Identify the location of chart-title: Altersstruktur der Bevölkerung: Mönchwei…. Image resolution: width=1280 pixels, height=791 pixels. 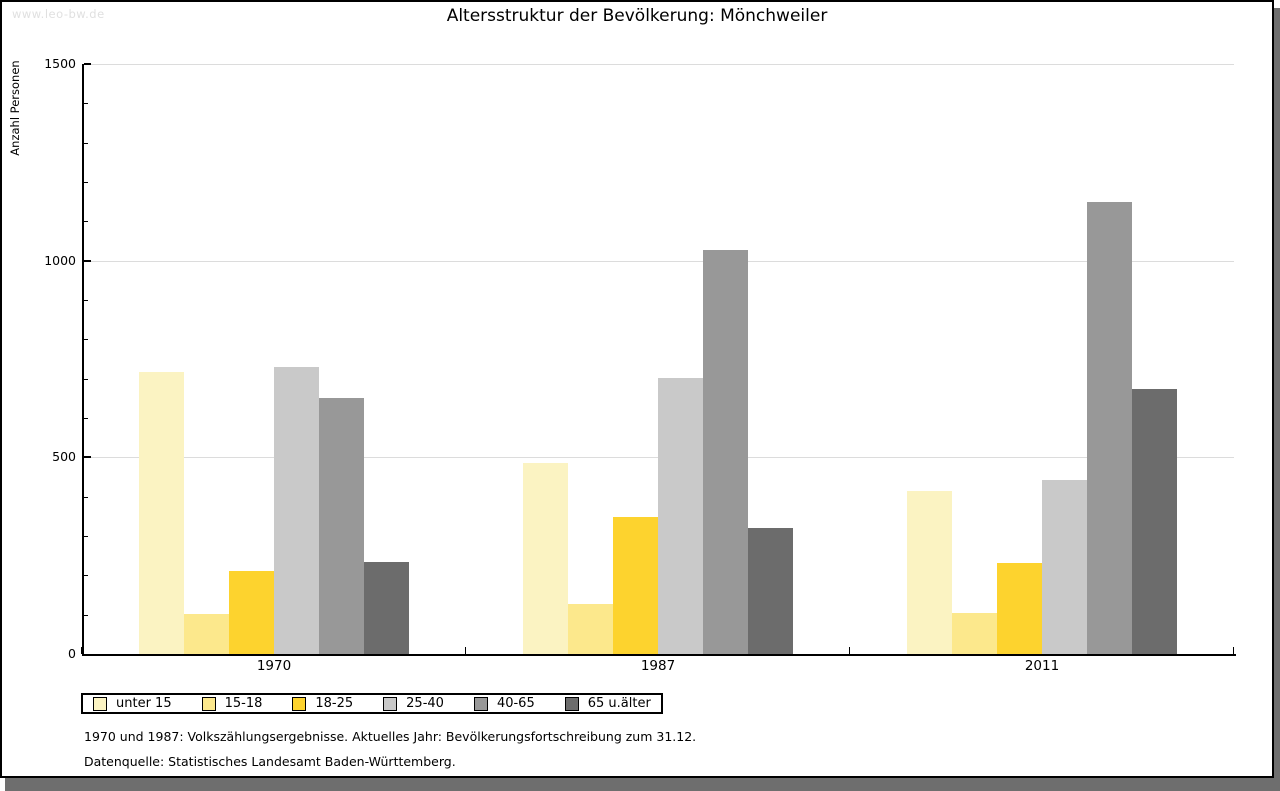
(637, 16).